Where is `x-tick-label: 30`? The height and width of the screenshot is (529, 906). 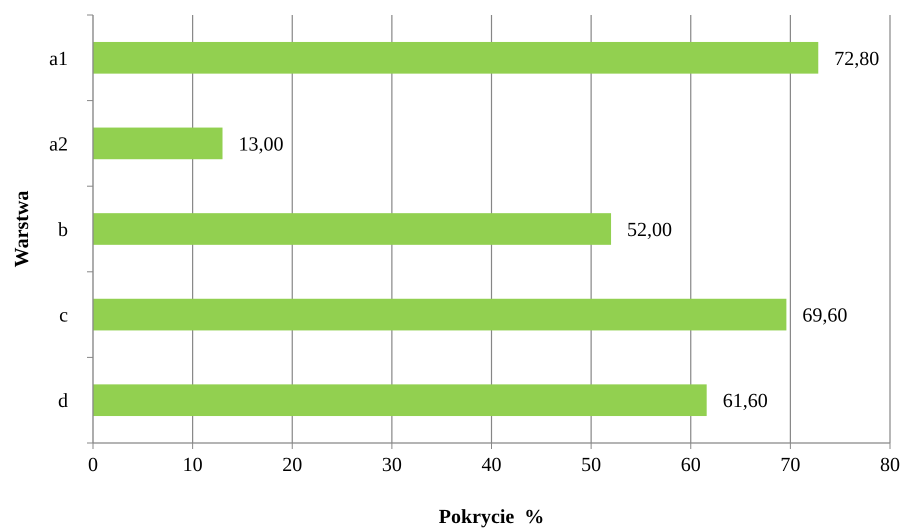
x-tick-label: 30 is located at coordinates (392, 465).